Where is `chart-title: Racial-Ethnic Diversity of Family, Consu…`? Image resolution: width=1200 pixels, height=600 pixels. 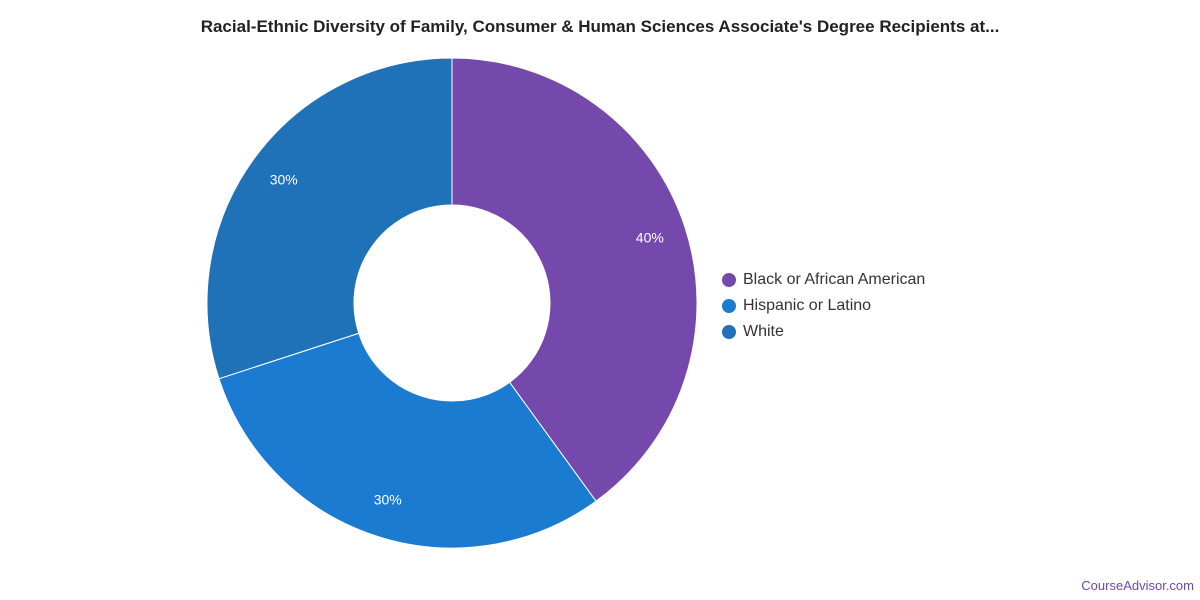
chart-title: Racial-Ethnic Diversity of Family, Consu… is located at coordinates (600, 26).